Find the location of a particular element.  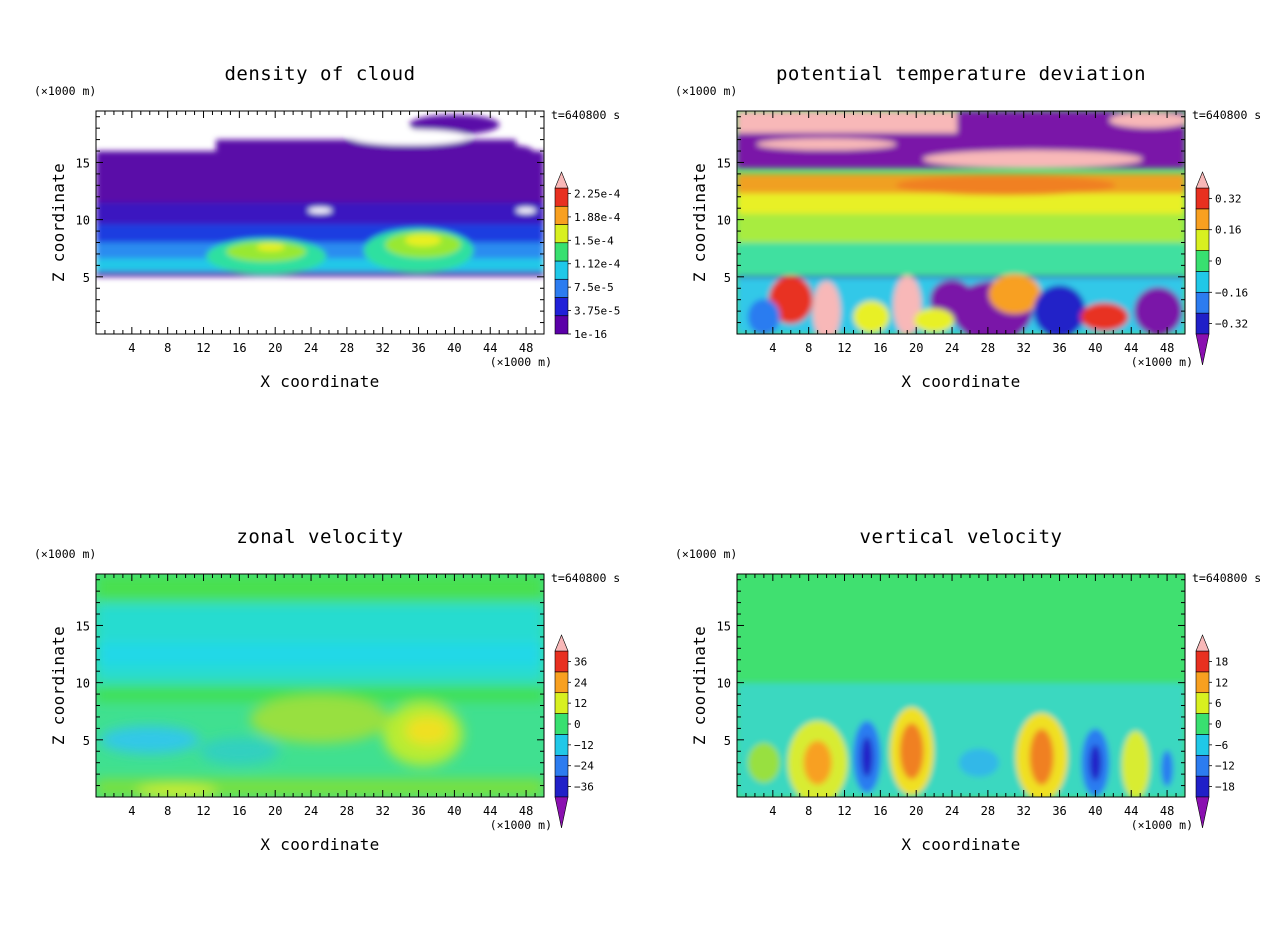

colorbar-label: 1e-16 is located at coordinates (590, 334).